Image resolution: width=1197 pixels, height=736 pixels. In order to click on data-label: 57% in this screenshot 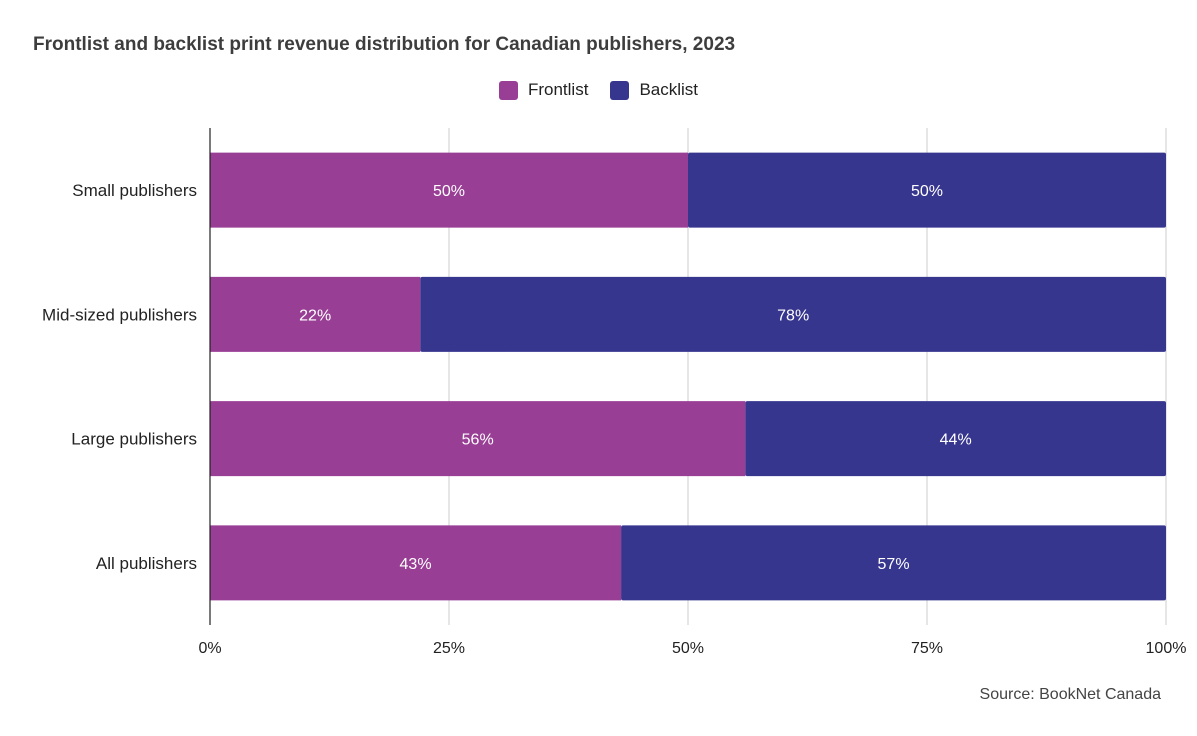, I will do `click(894, 564)`.